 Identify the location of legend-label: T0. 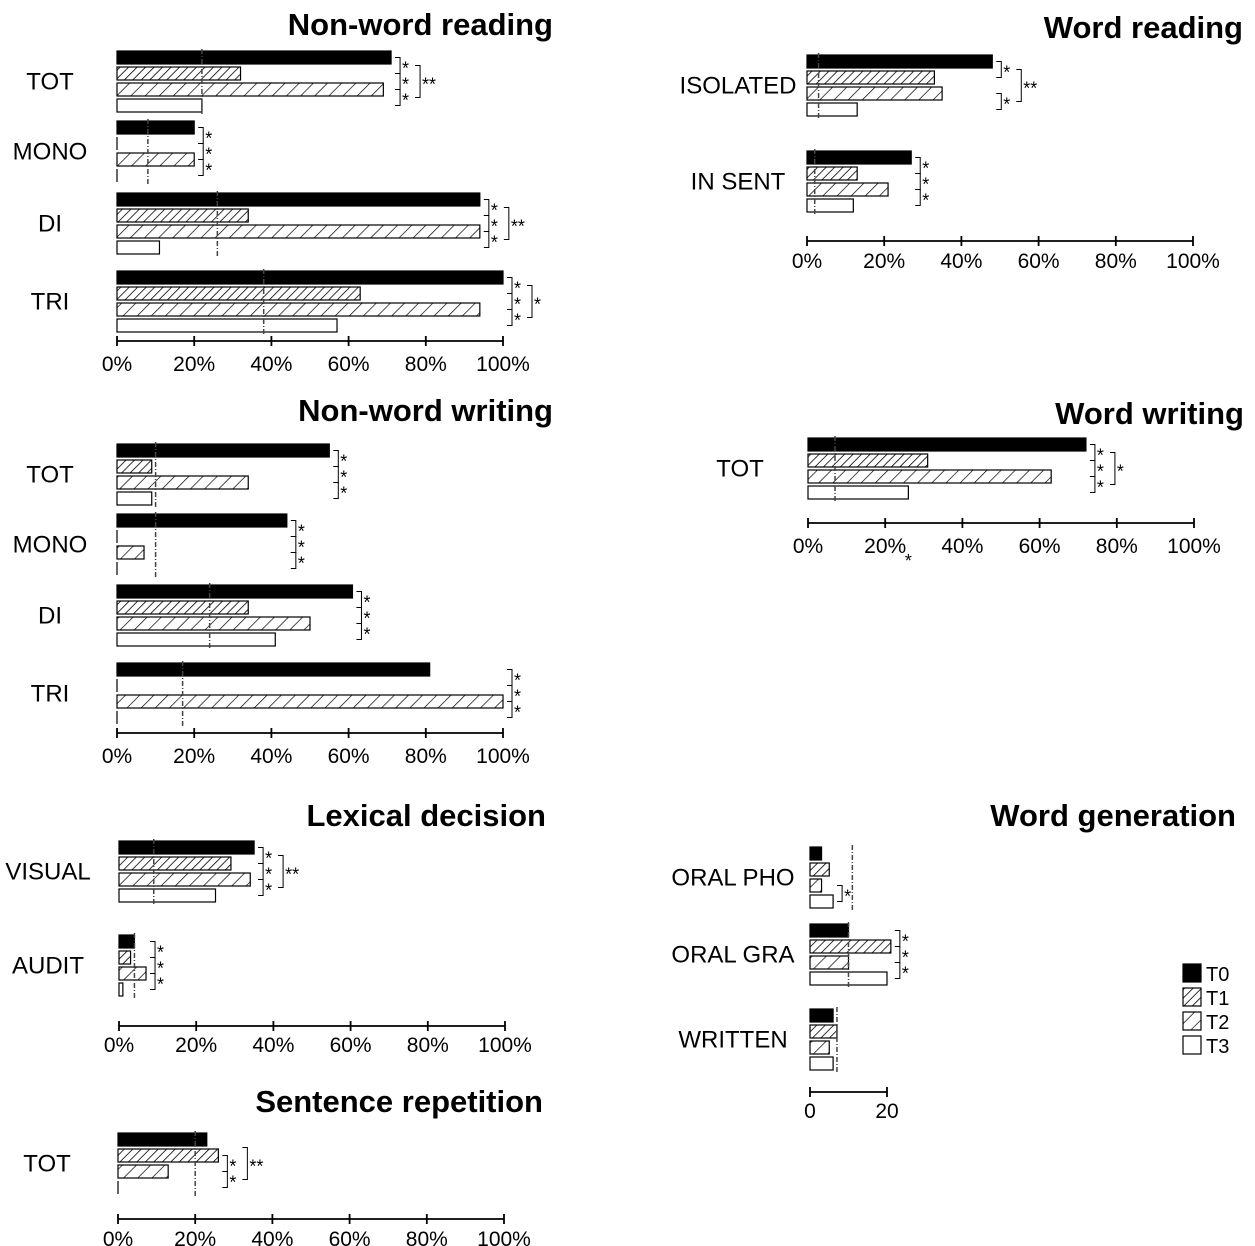
(1217, 975).